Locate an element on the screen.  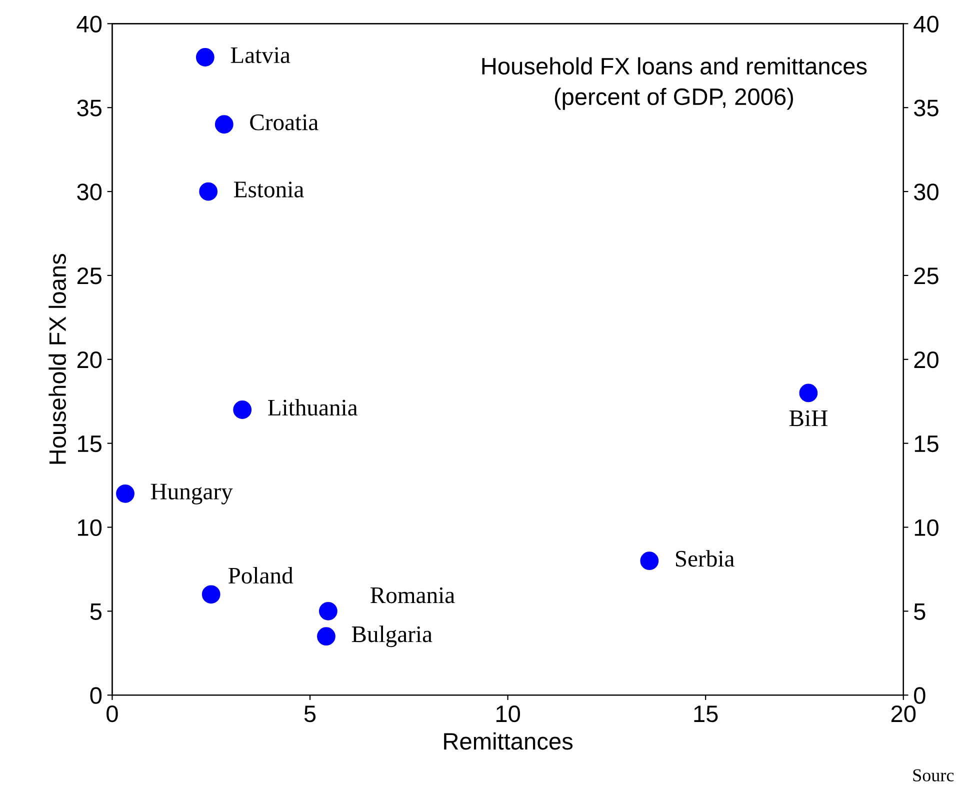
text: Sourc is located at coordinates (933, 775).